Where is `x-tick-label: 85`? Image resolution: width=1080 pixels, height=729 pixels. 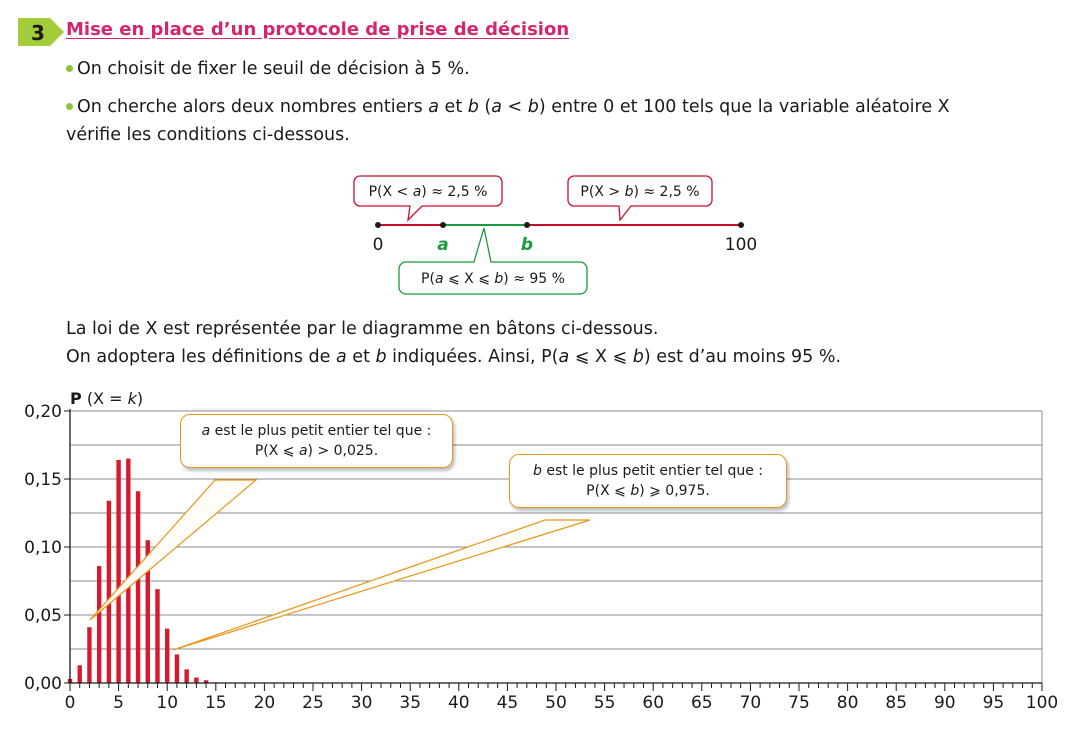
x-tick-label: 85 is located at coordinates (896, 703).